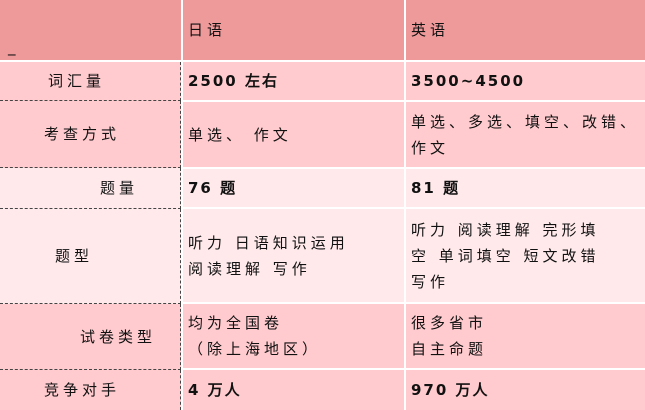 The height and width of the screenshot is (410, 645). I want to click on cell-text: 81 题, so click(436, 188).